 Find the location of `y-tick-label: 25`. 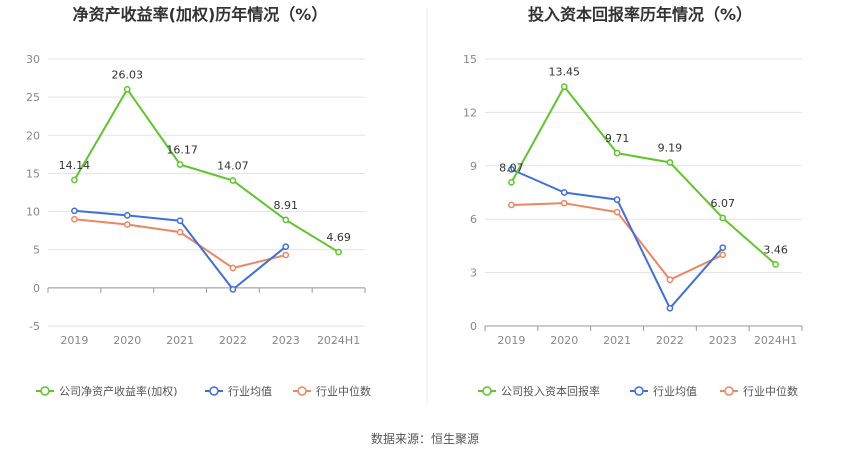

y-tick-label: 25 is located at coordinates (33, 97).